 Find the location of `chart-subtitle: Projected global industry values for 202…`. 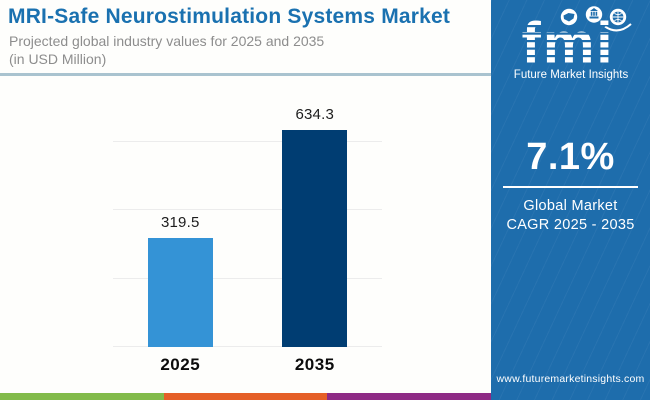

chart-subtitle: Projected global industry values for 202… is located at coordinates (244, 50).